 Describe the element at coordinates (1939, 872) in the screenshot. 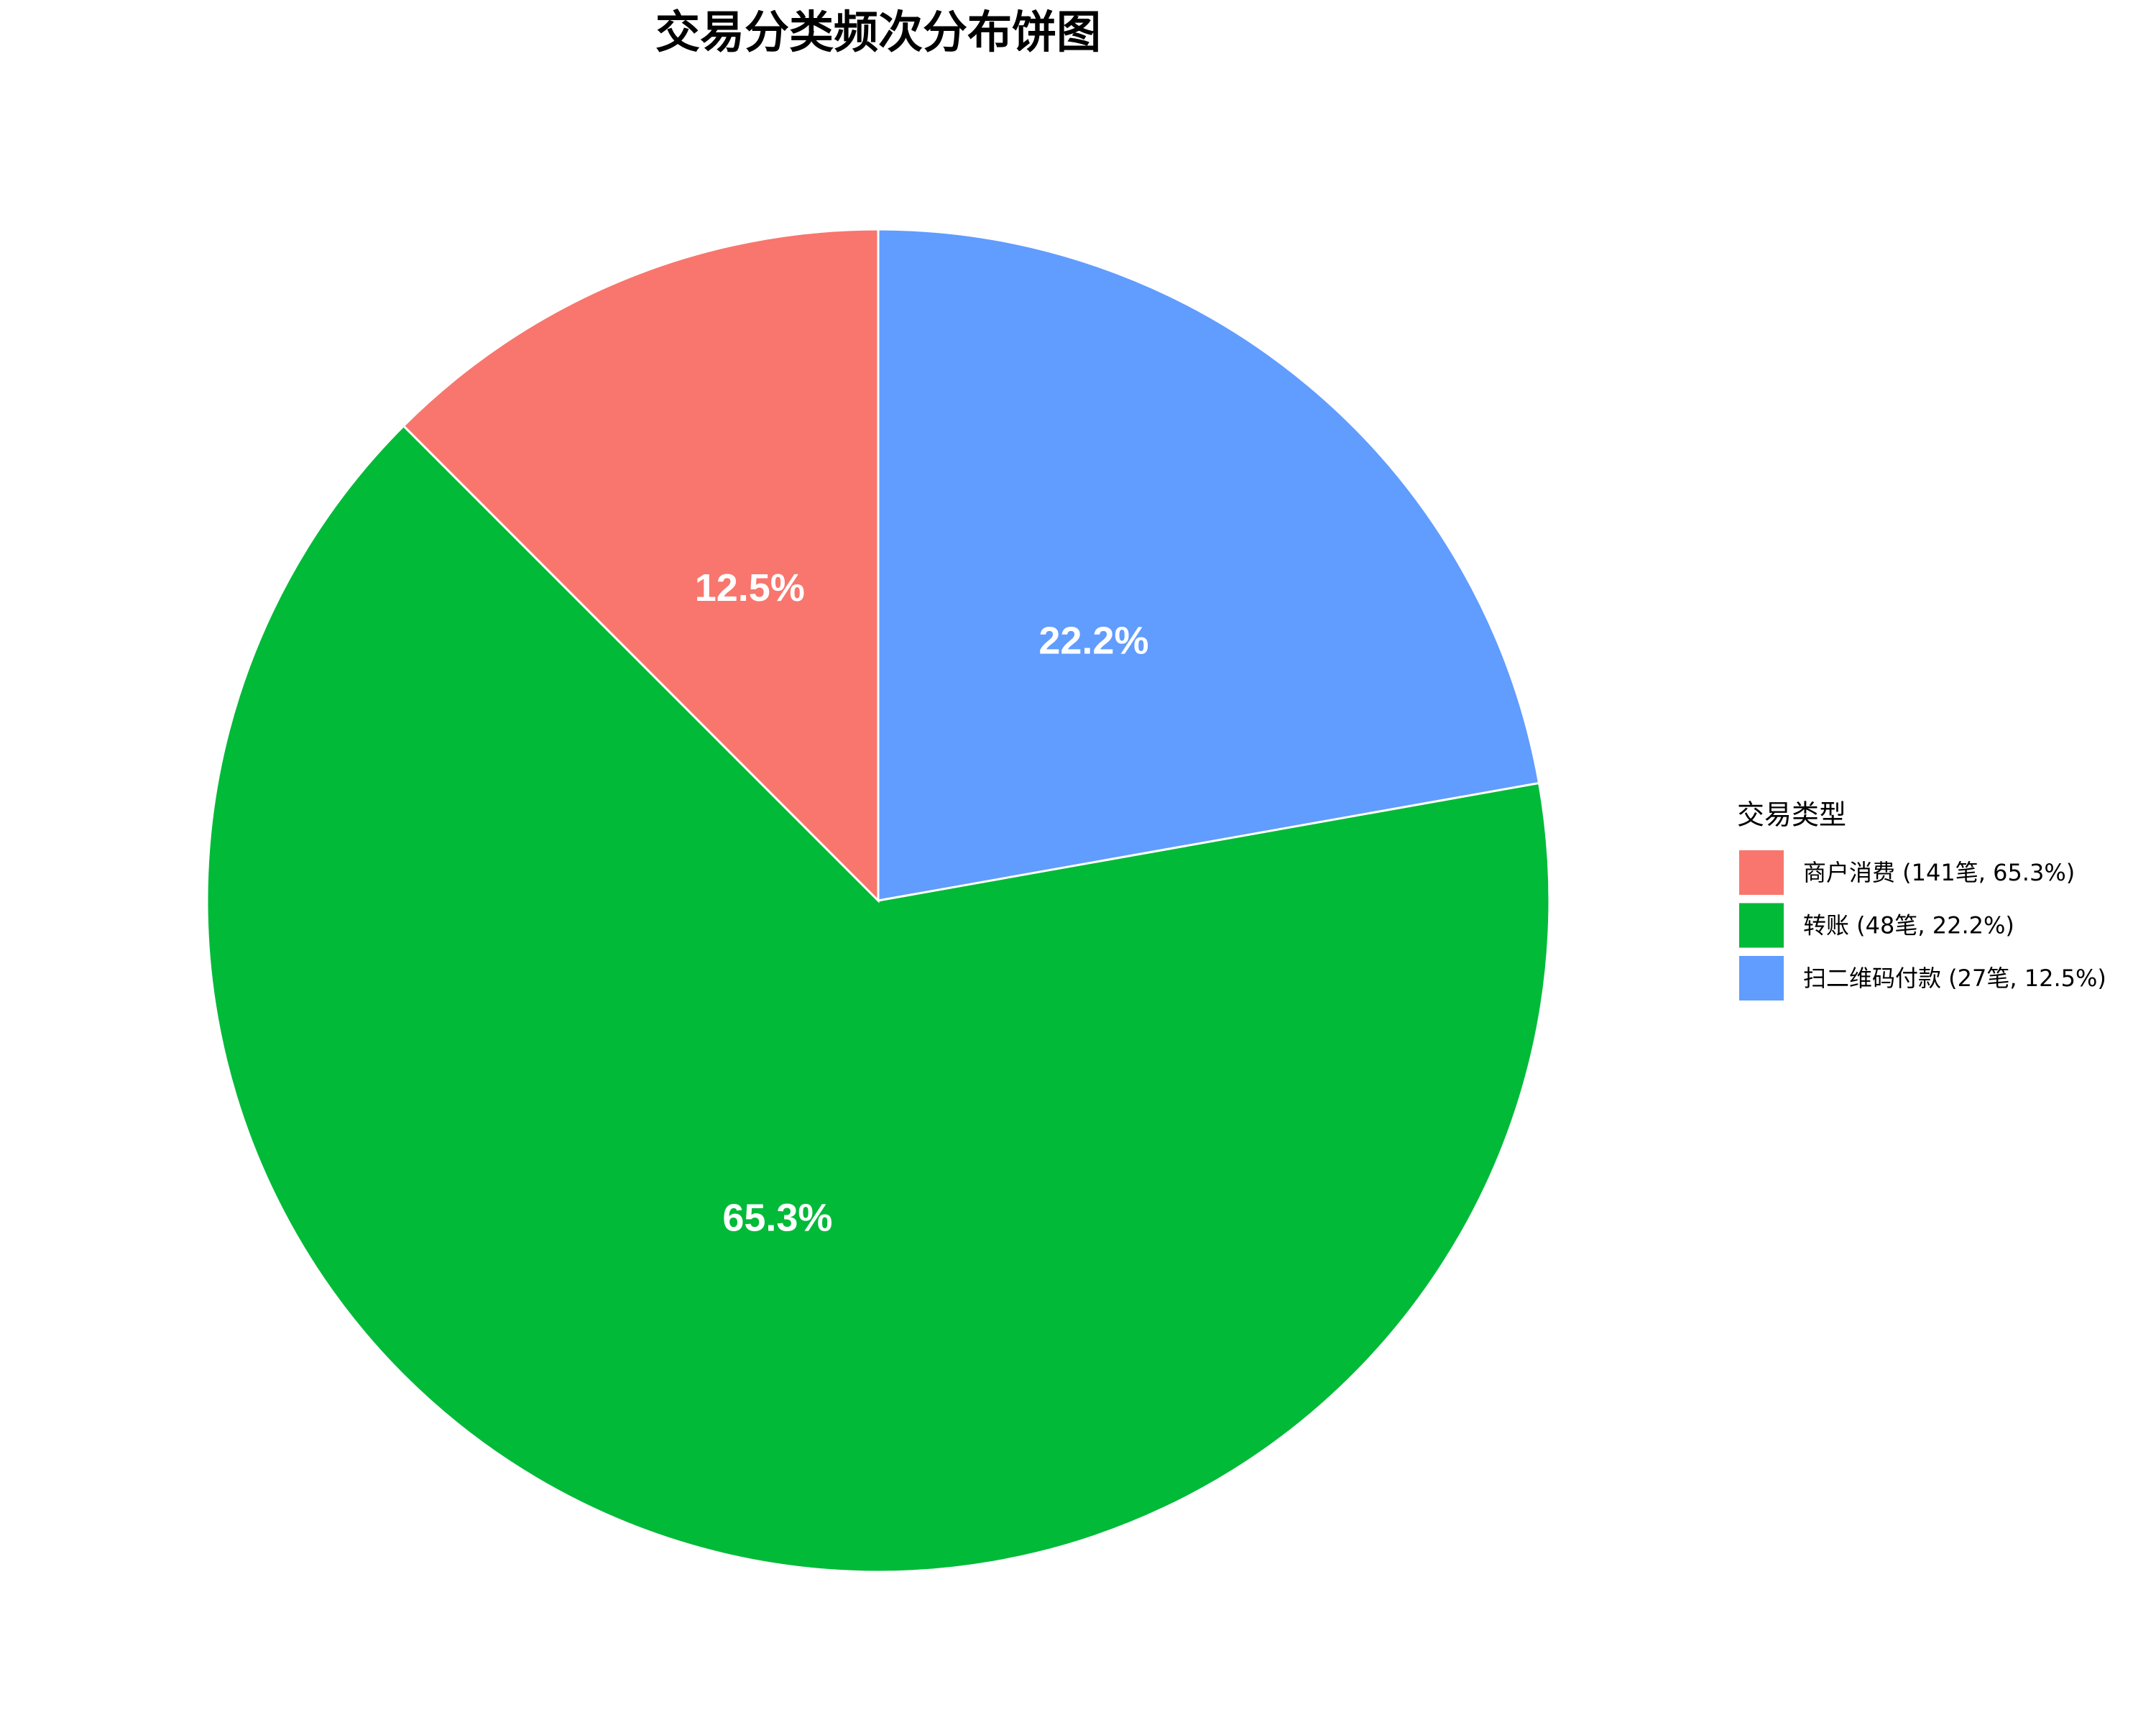

I see `legend-label: 商户消费 (141笔, 65.3%)` at that location.